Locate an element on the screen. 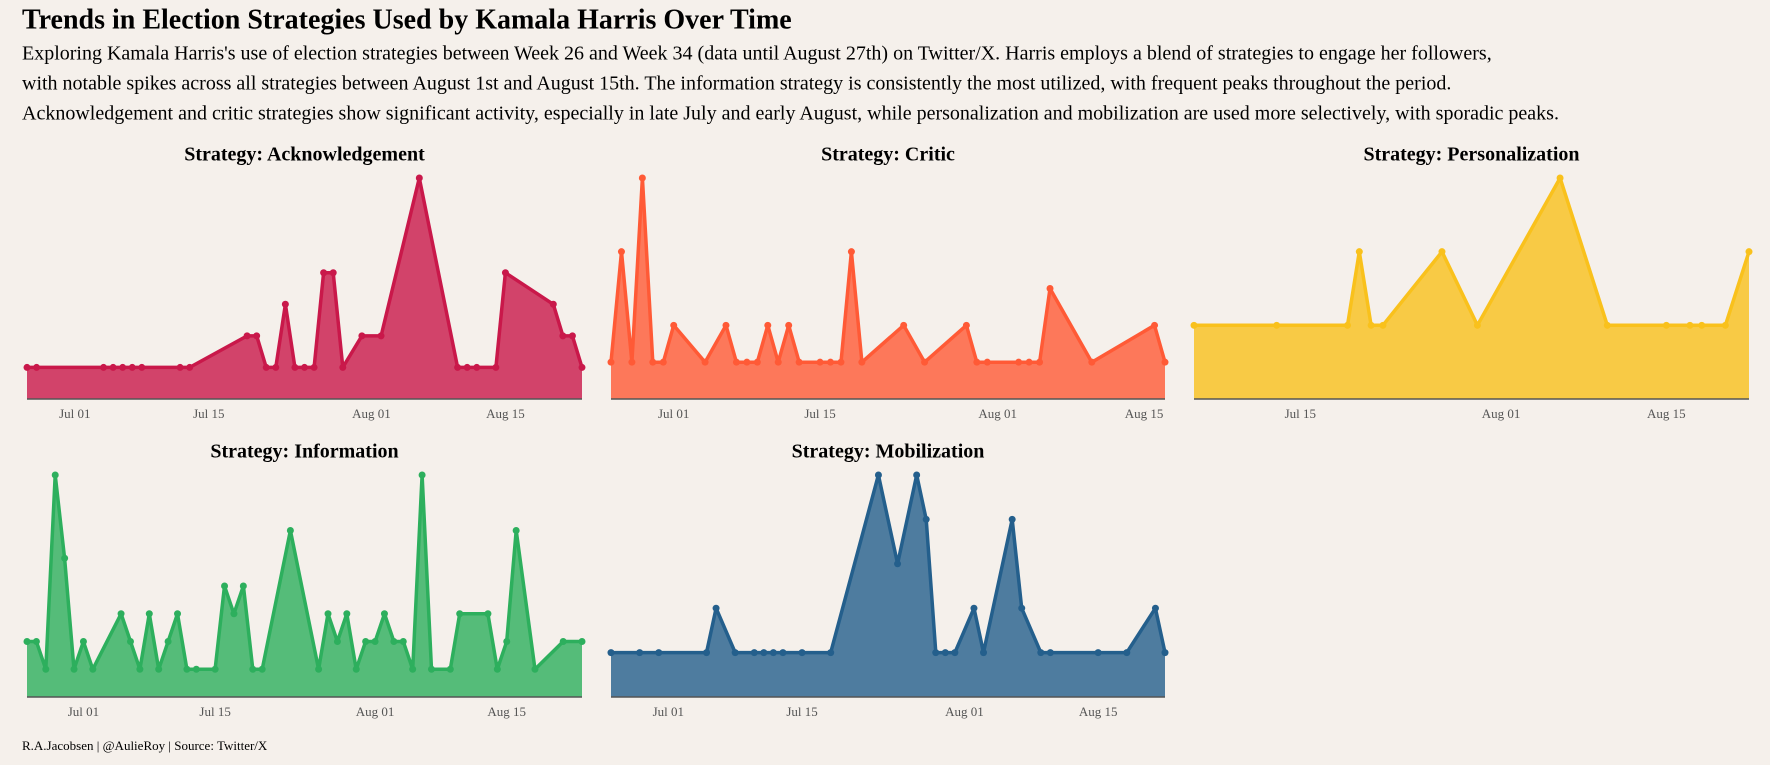 This screenshot has height=765, width=1770. panel-title: Strategy: Mobilization is located at coordinates (888, 452).